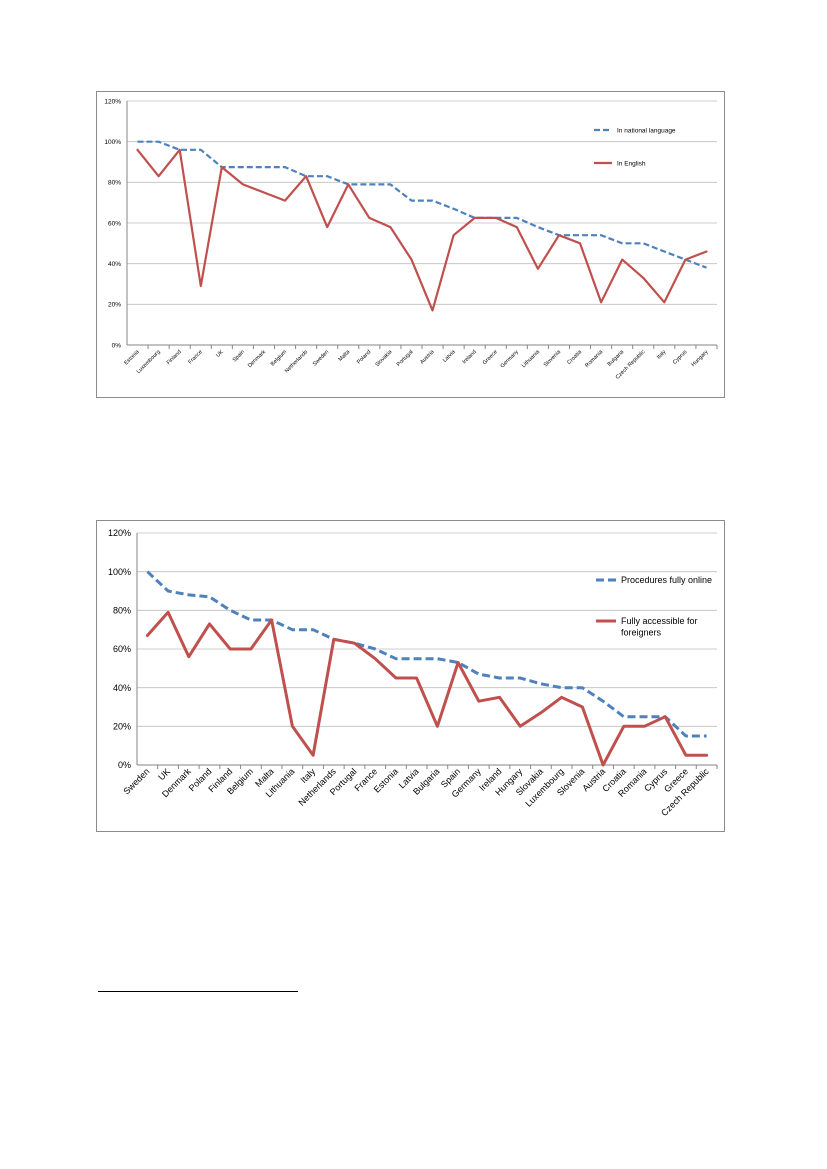 The width and height of the screenshot is (827, 1169). I want to click on legend-label: In English, so click(631, 163).